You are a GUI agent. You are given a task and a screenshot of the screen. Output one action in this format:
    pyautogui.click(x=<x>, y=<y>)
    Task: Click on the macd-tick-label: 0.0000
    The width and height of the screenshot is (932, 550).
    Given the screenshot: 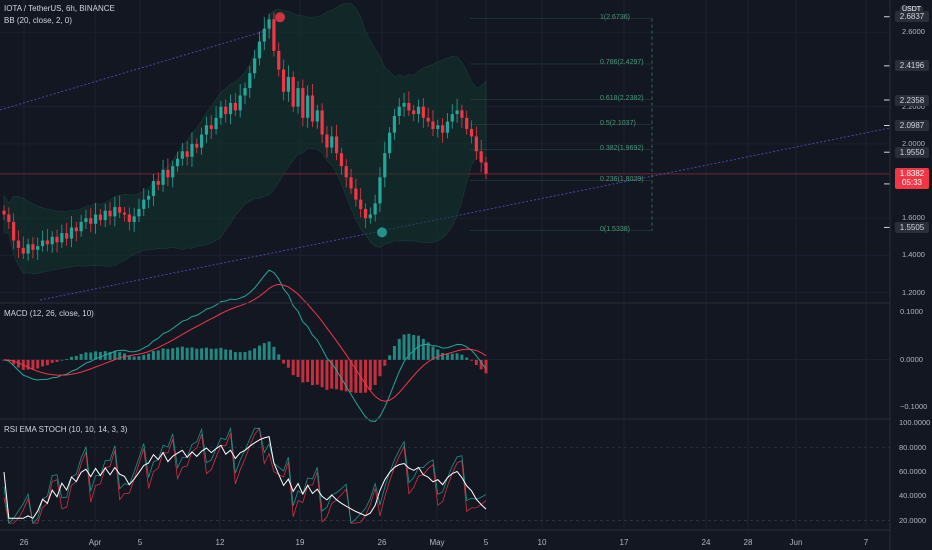 What is the action you would take?
    pyautogui.click(x=911, y=359)
    